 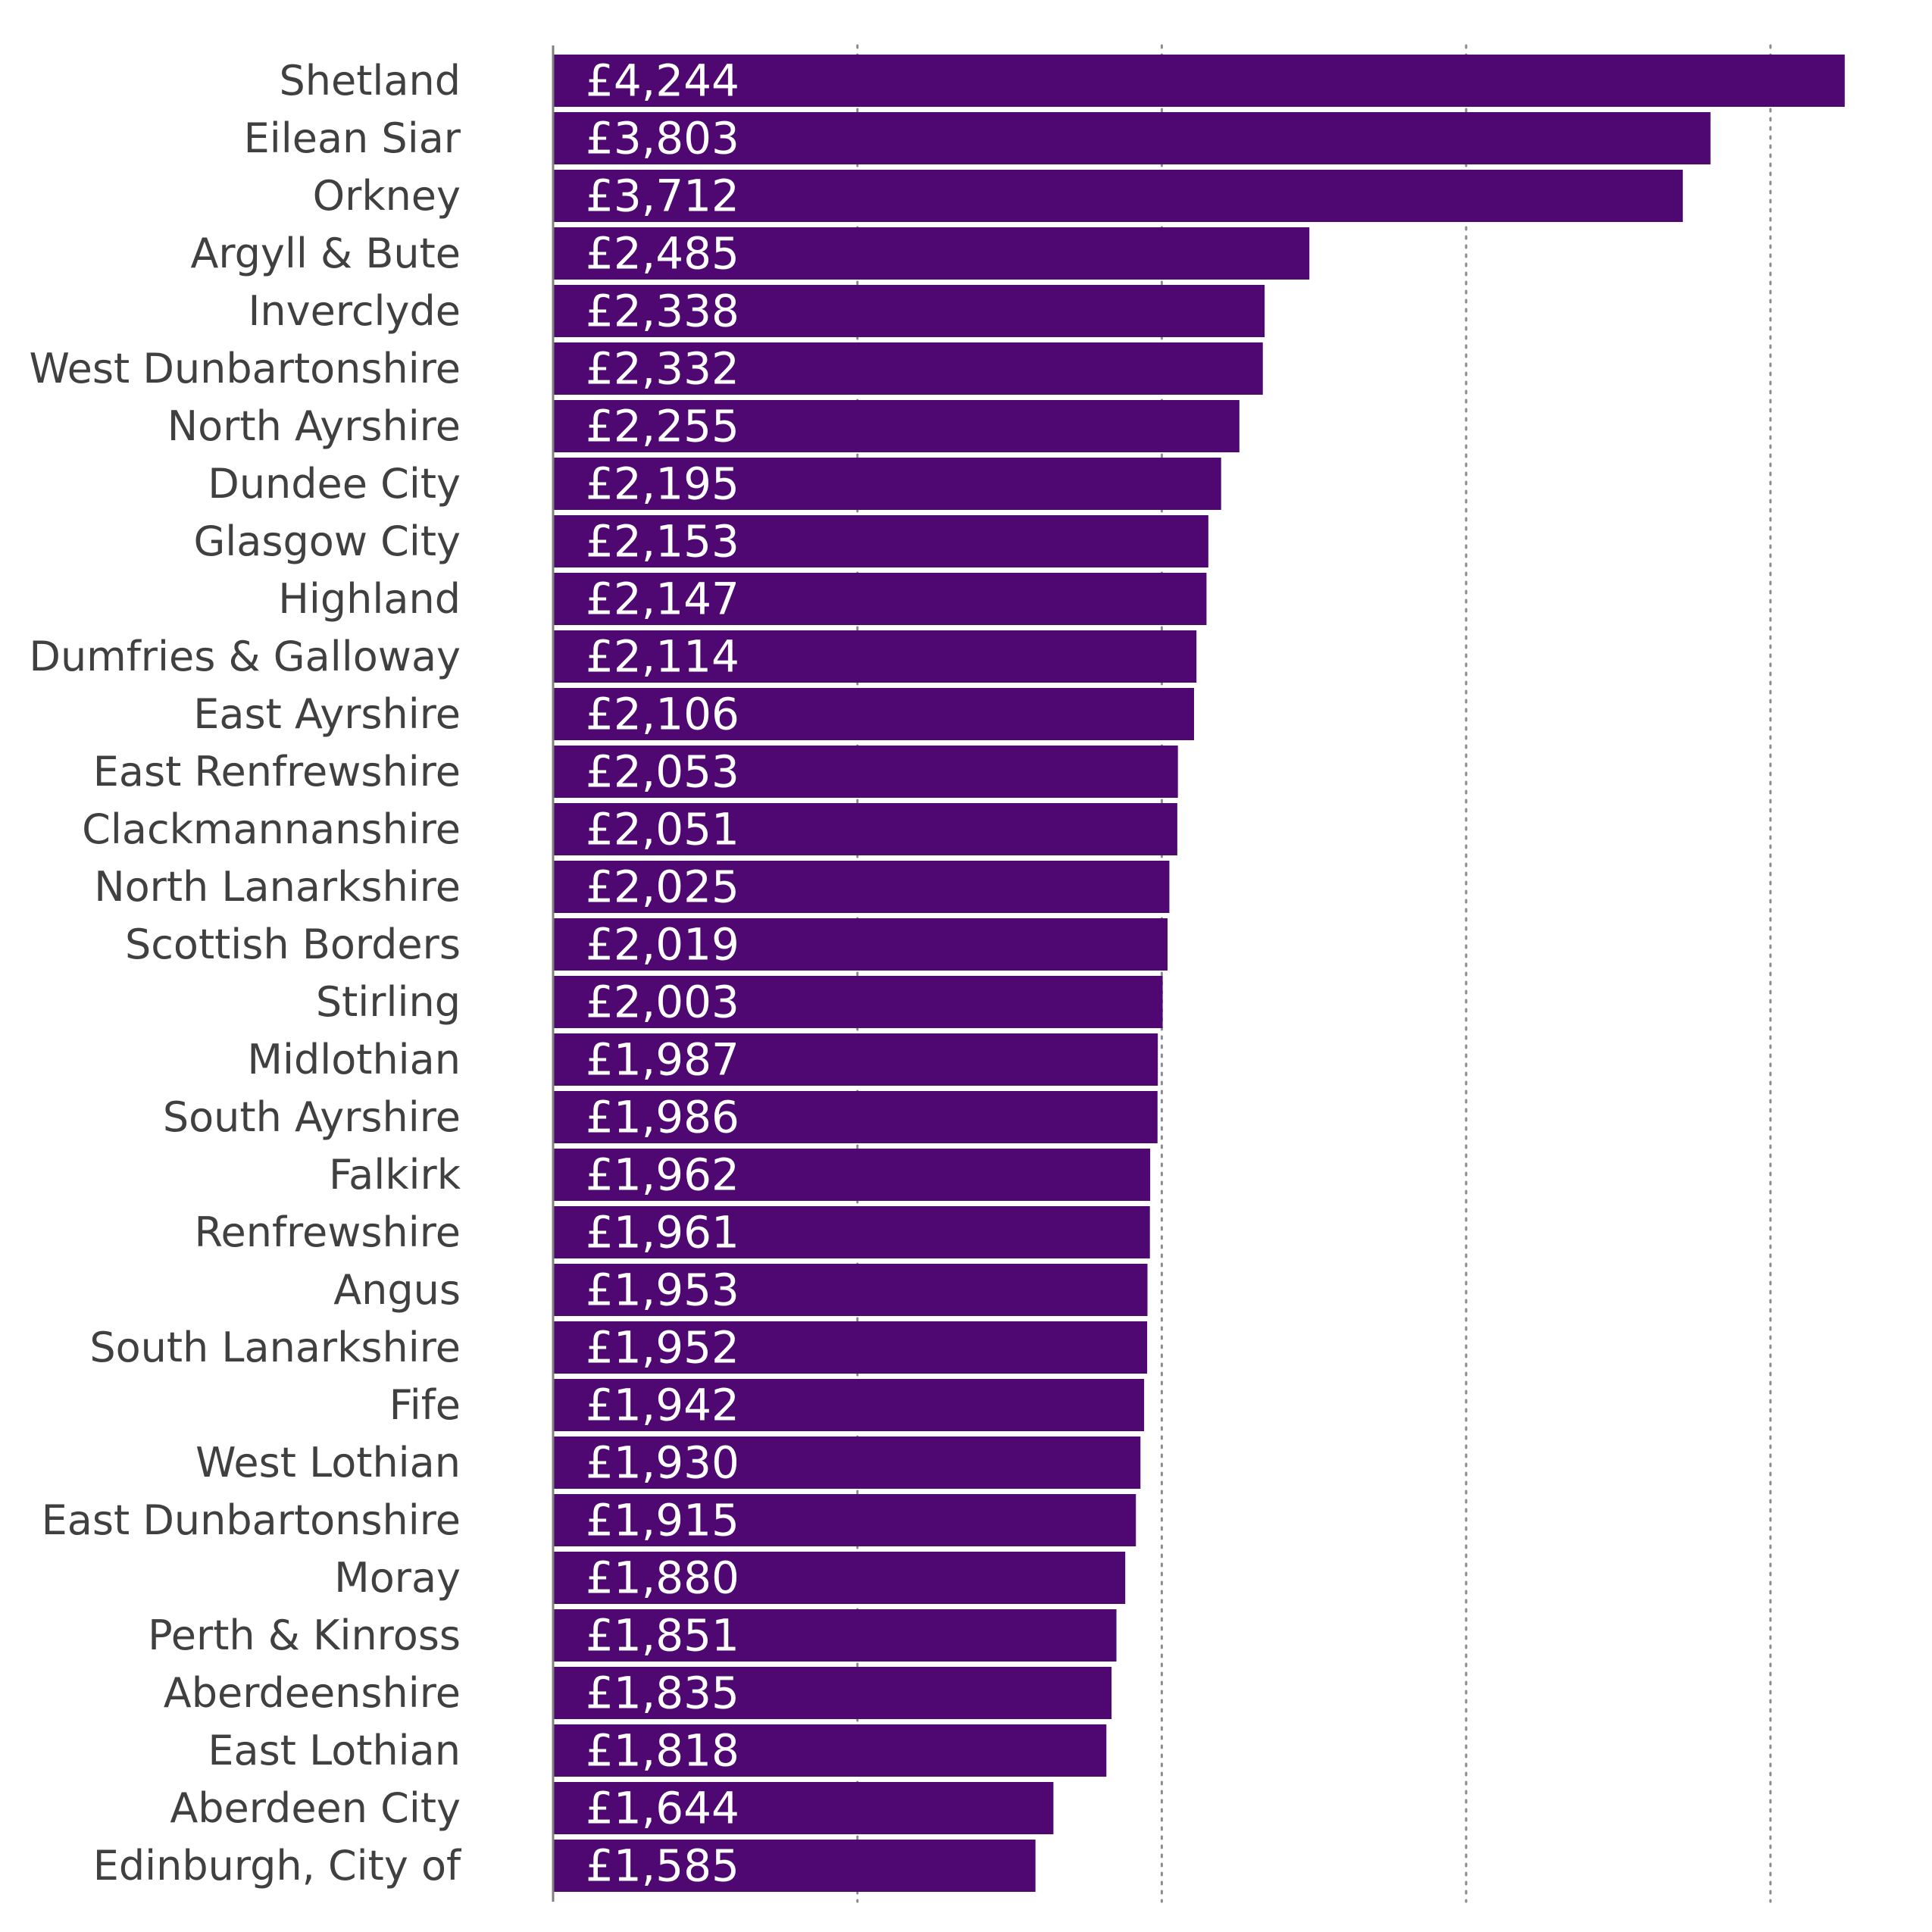 What do you see at coordinates (277, 1866) in the screenshot?
I see `category-label: Edinburgh, City of` at bounding box center [277, 1866].